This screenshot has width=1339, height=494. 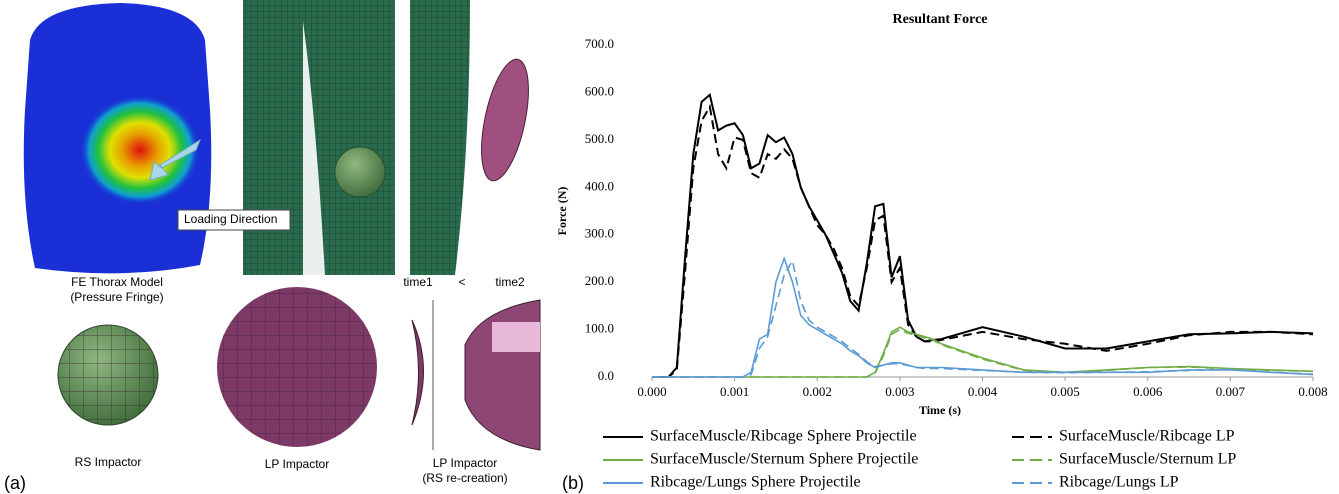 What do you see at coordinates (230, 219) in the screenshot?
I see `annotation: Loading Direction` at bounding box center [230, 219].